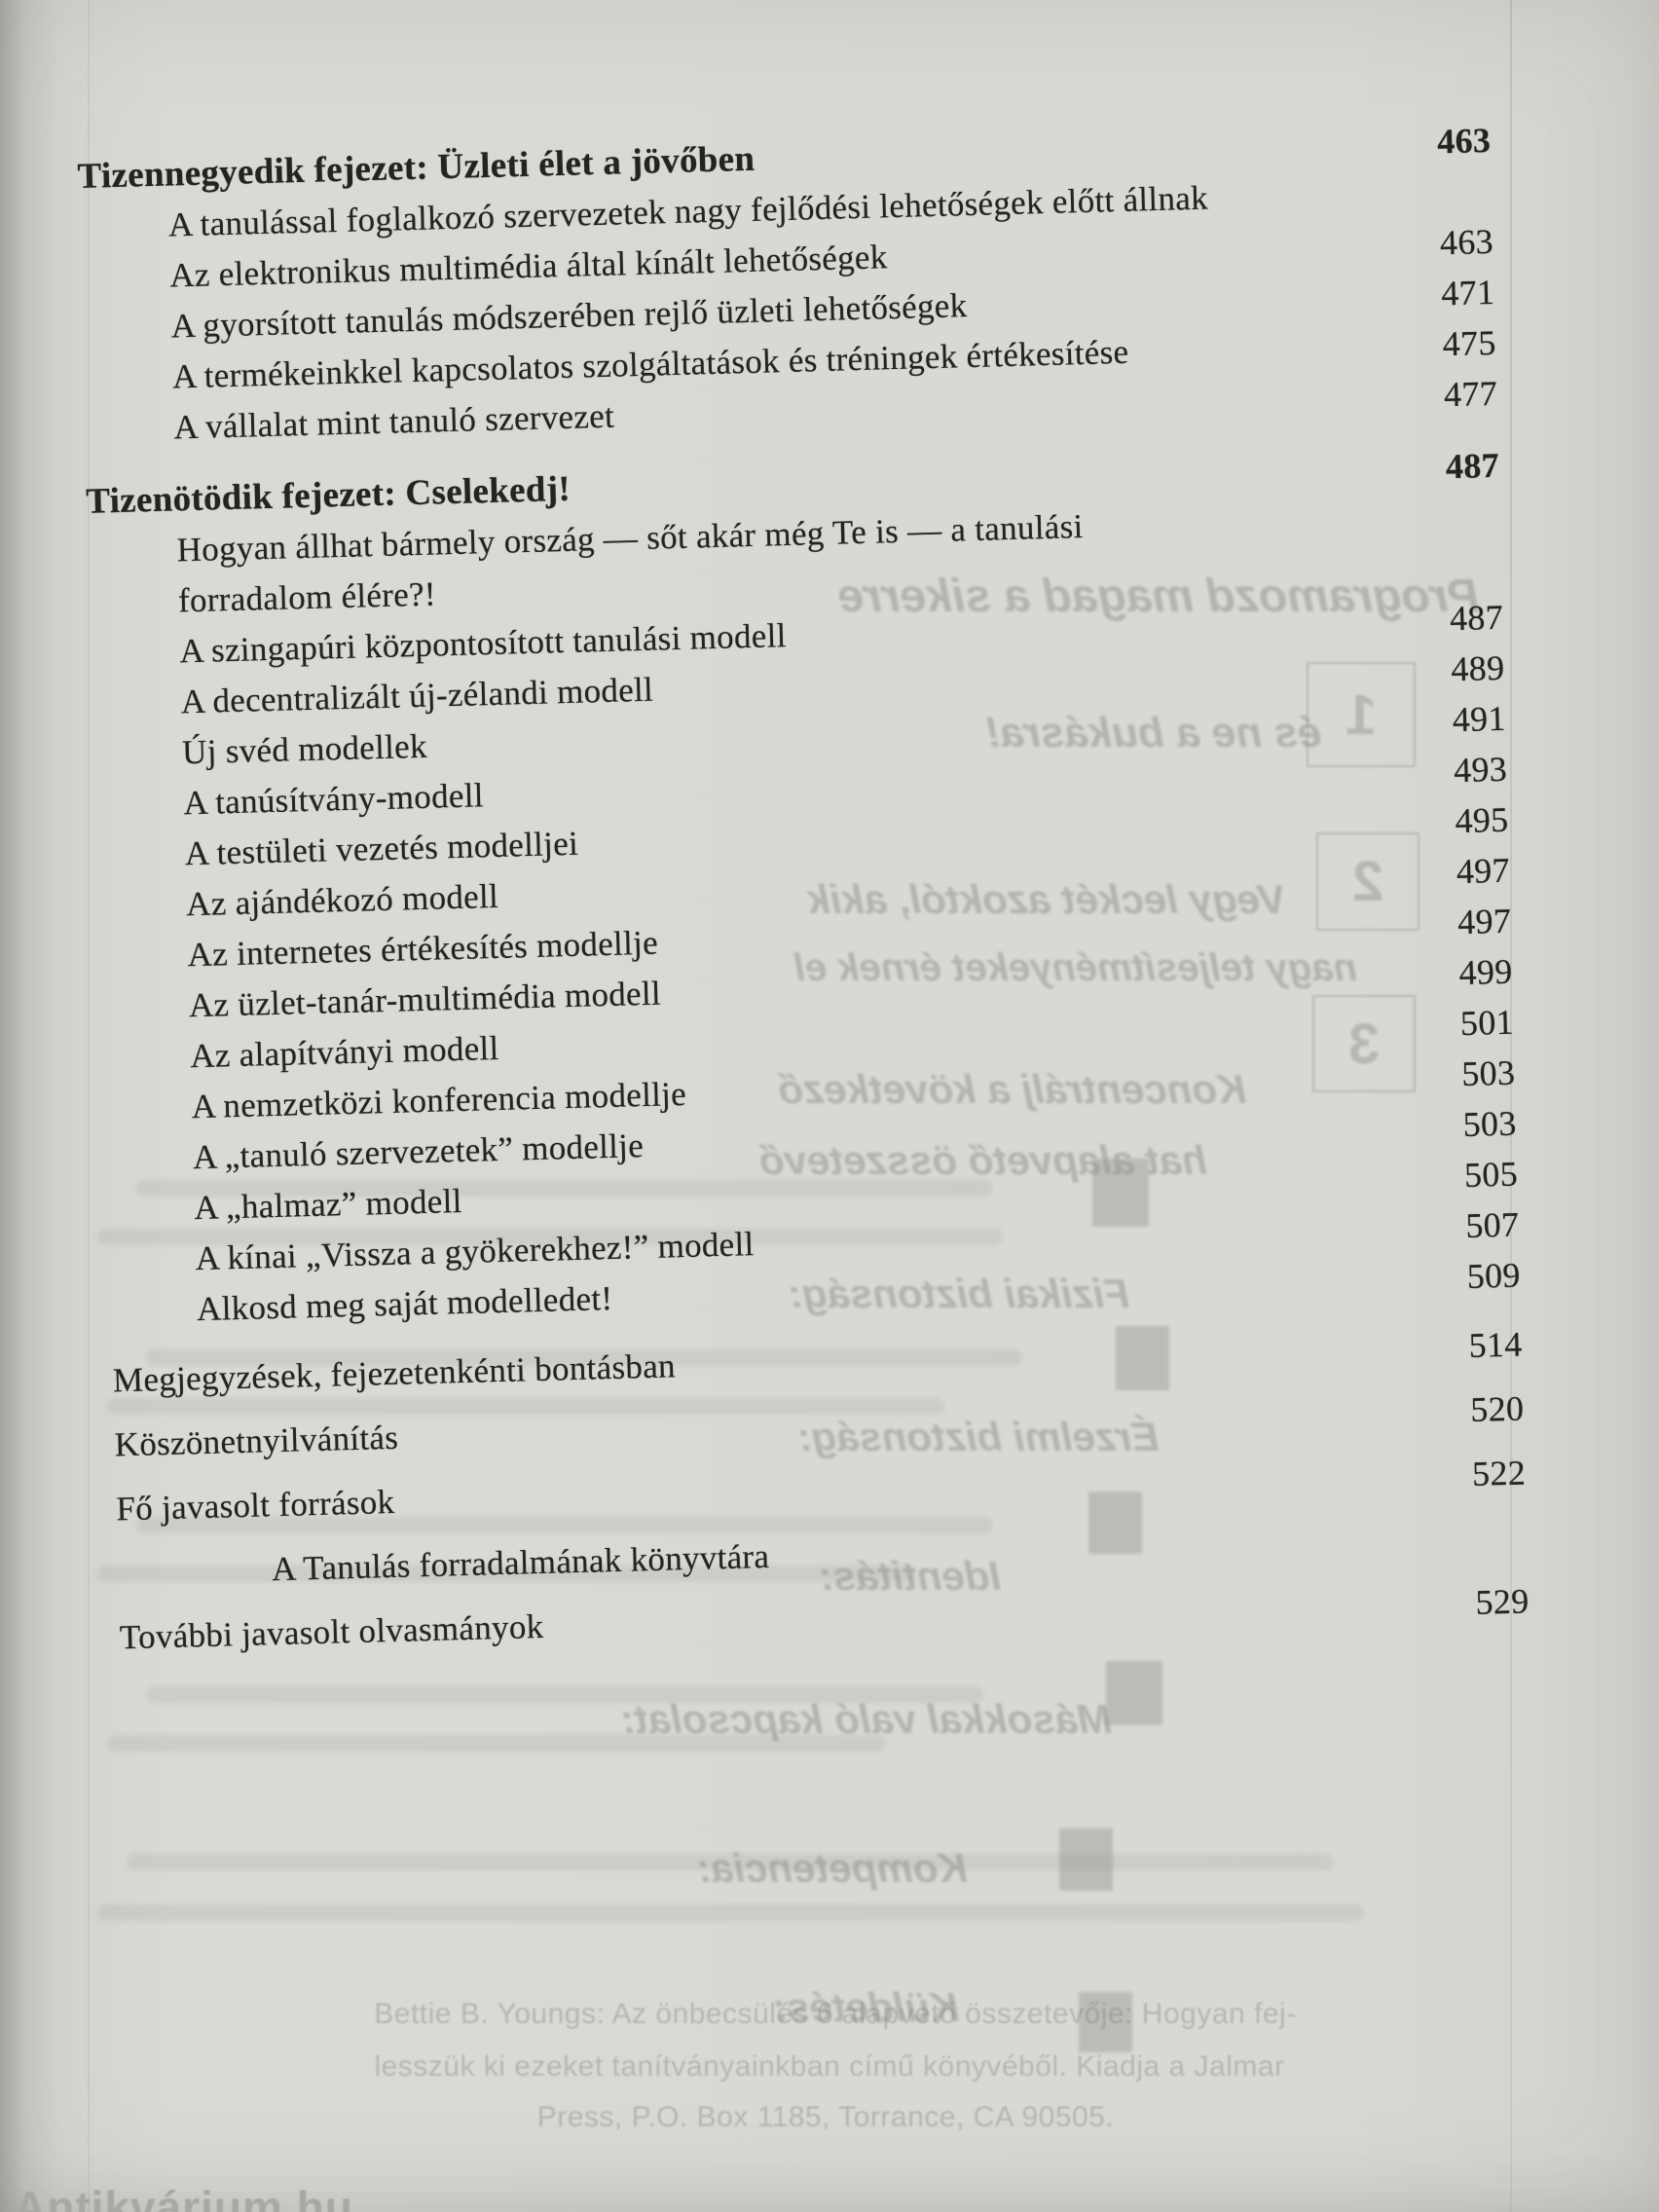 Image resolution: width=1659 pixels, height=2212 pixels. Describe the element at coordinates (307, 597) in the screenshot. I see `toc-entry-text: forradalom élére?!` at that location.